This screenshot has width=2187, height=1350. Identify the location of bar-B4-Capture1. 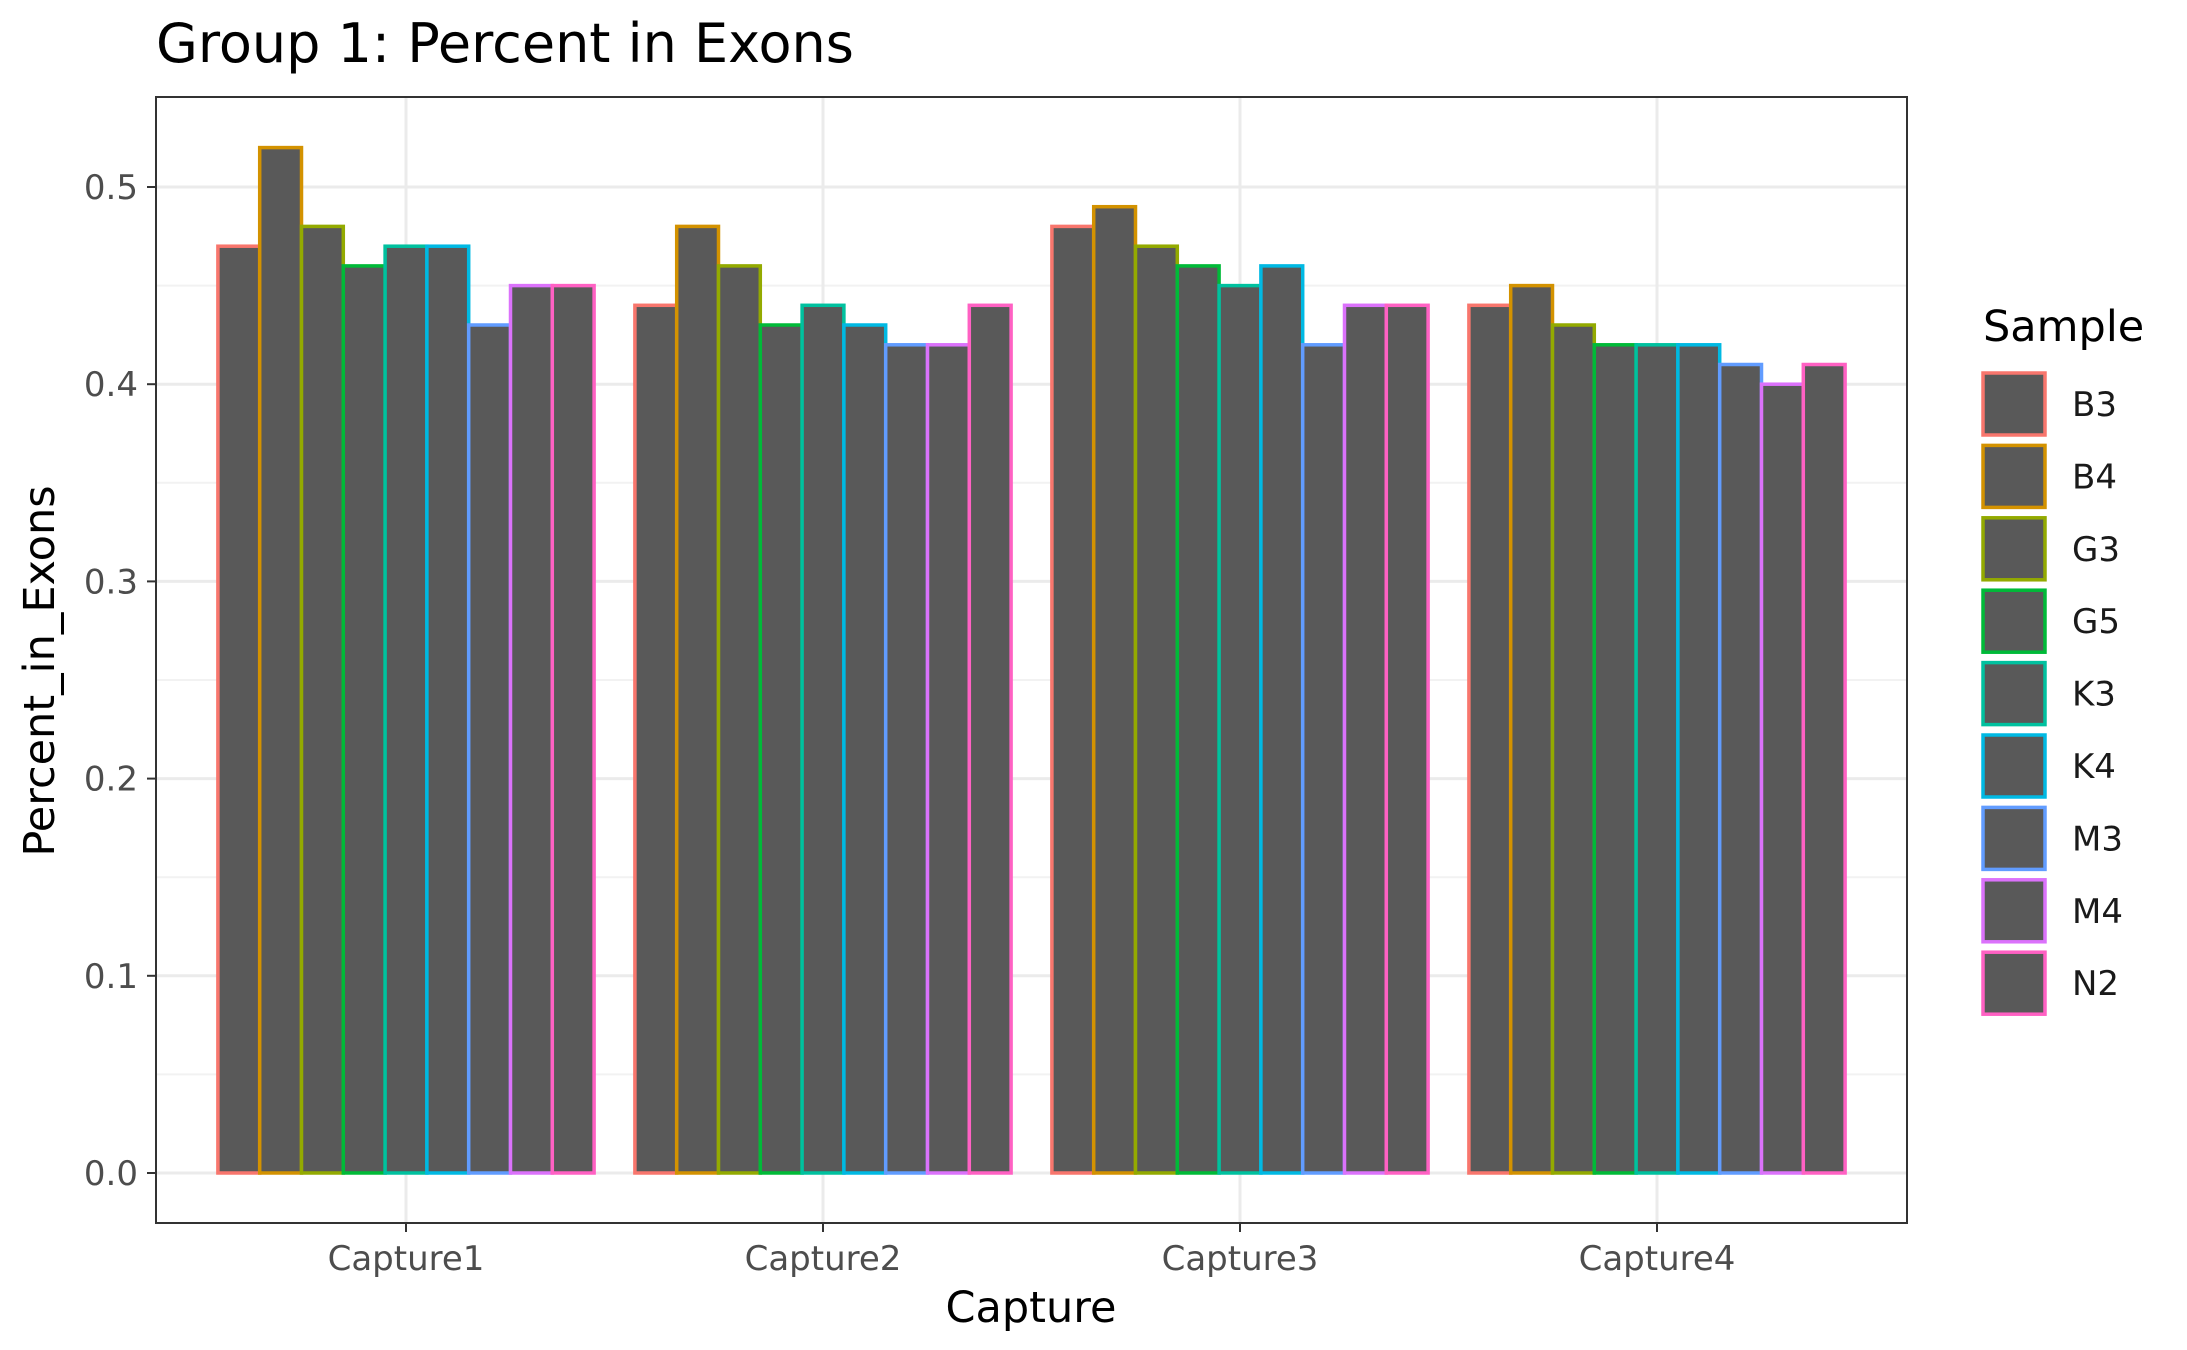
(280, 660).